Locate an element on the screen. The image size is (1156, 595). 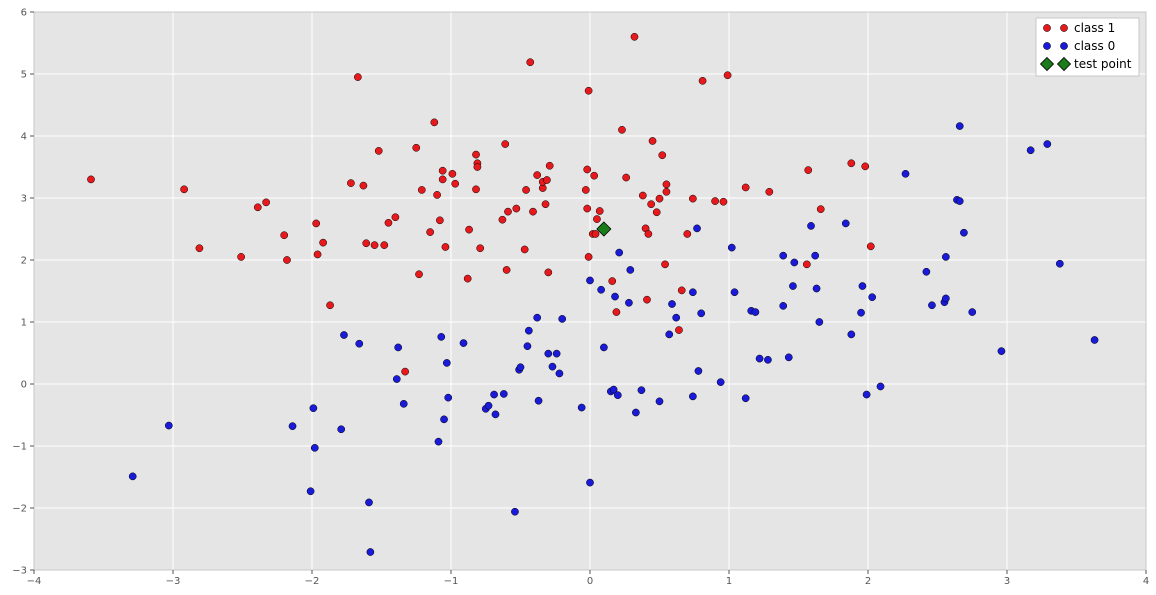
y-tick-label: 2 is located at coordinates (24, 261).